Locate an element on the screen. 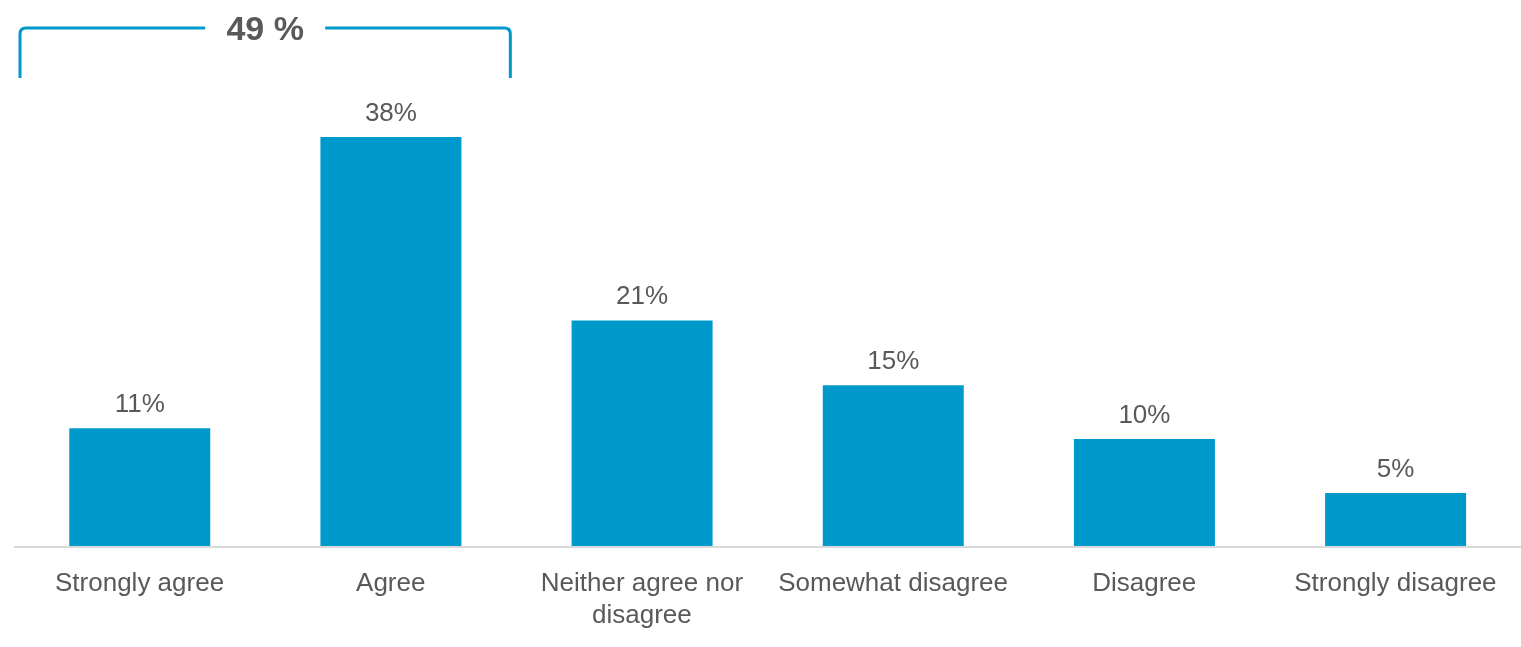  x-tick-label: Strongly agree is located at coordinates (140, 582).